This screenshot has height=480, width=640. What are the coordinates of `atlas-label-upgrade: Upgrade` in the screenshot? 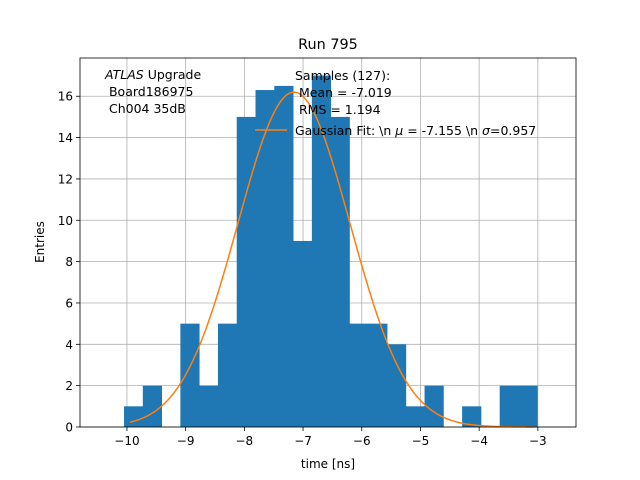 It's located at (173, 74).